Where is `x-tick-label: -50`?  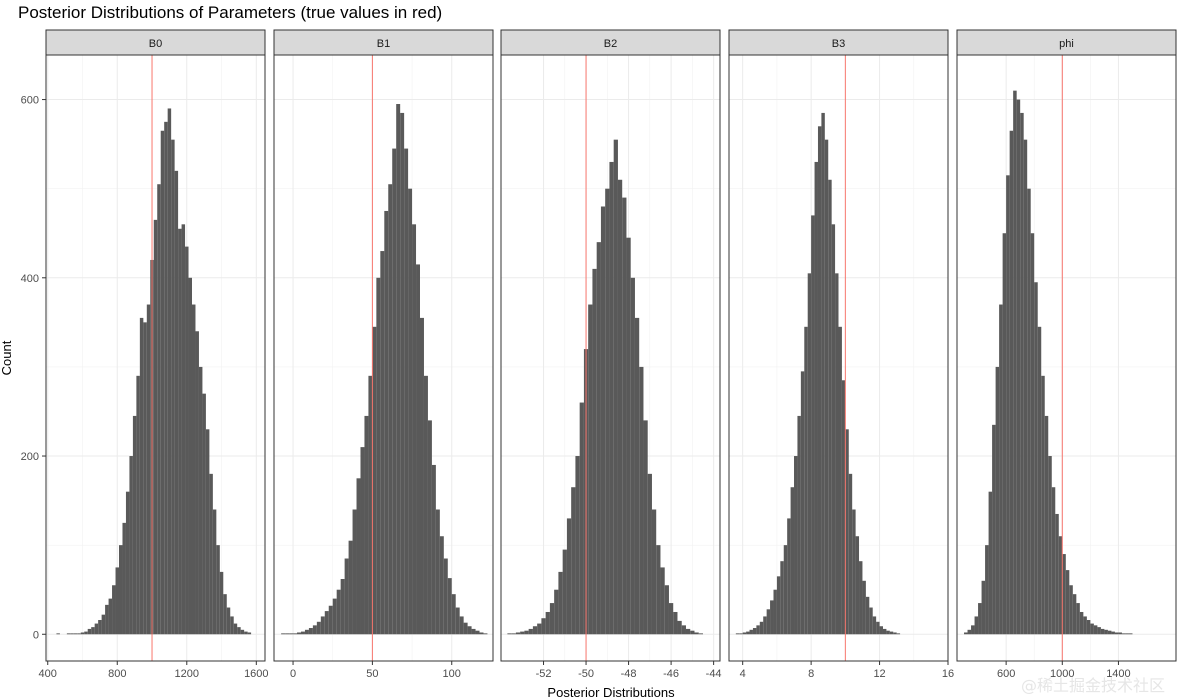 x-tick-label: -50 is located at coordinates (586, 674).